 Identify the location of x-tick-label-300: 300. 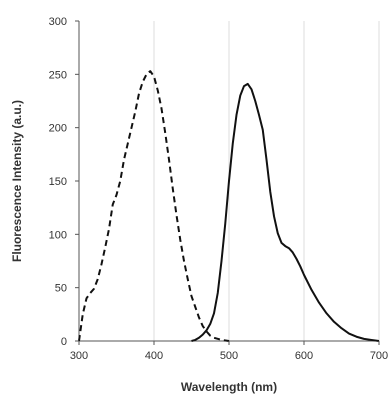
(79, 356).